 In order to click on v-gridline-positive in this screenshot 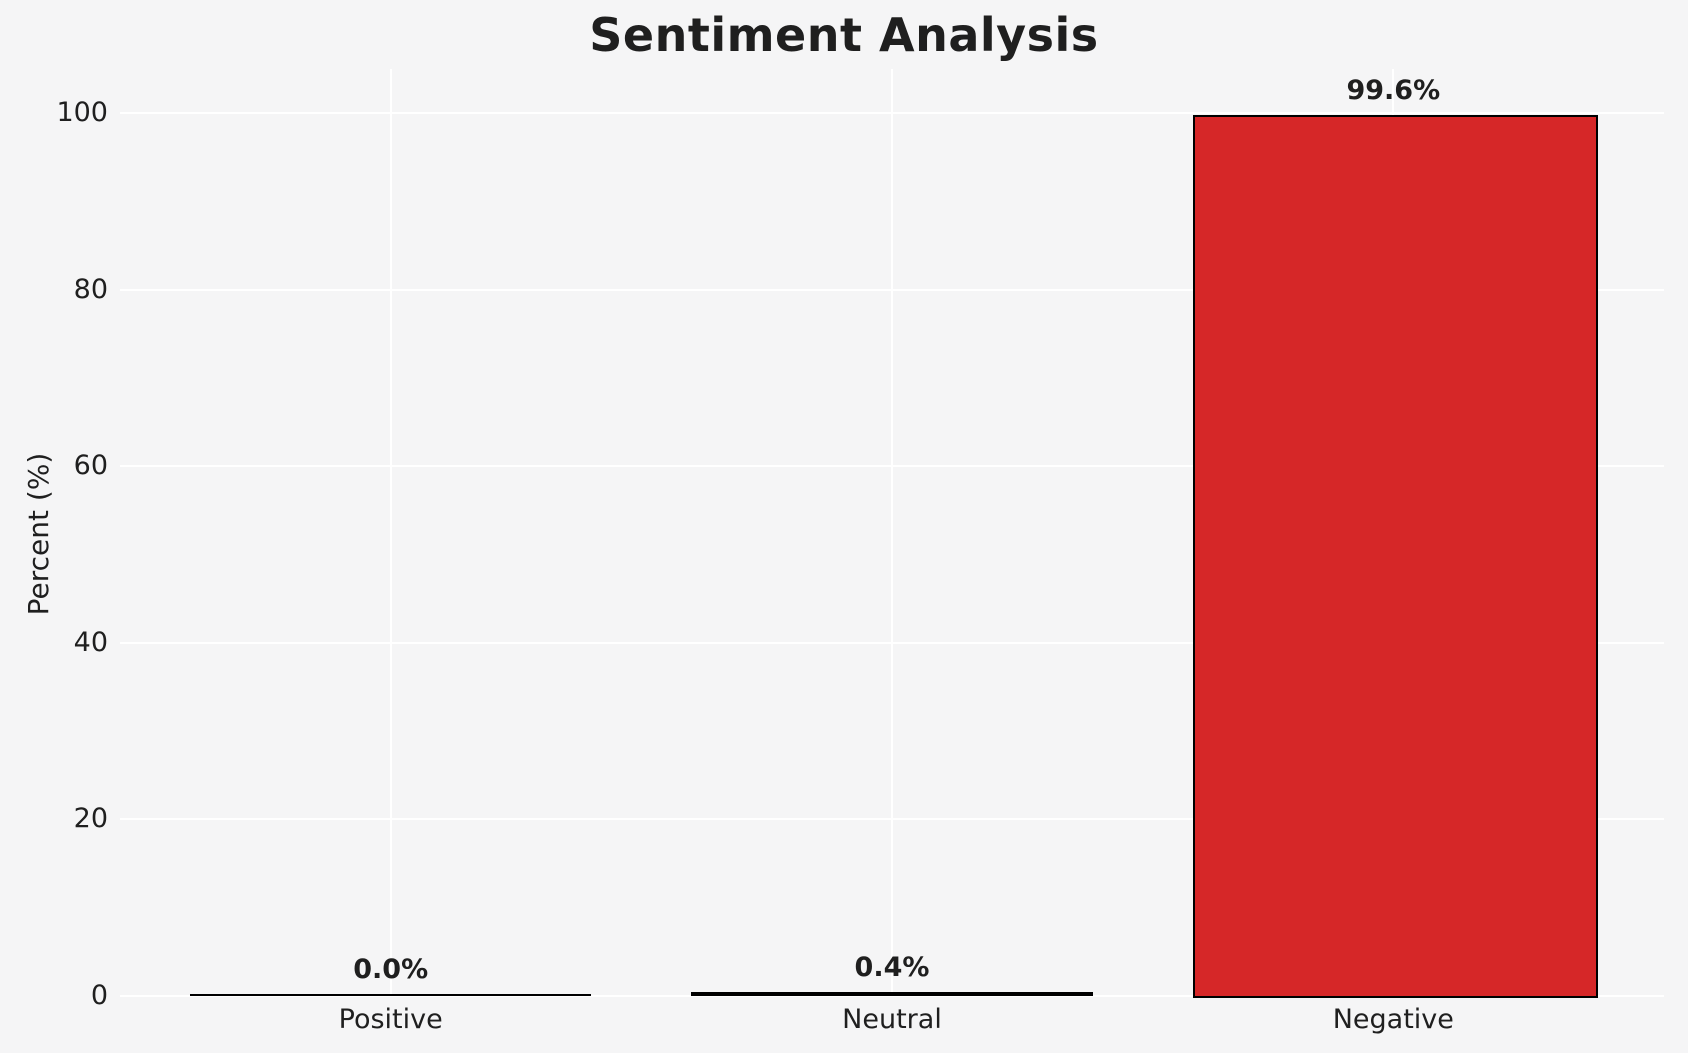, I will do `click(390, 532)`.